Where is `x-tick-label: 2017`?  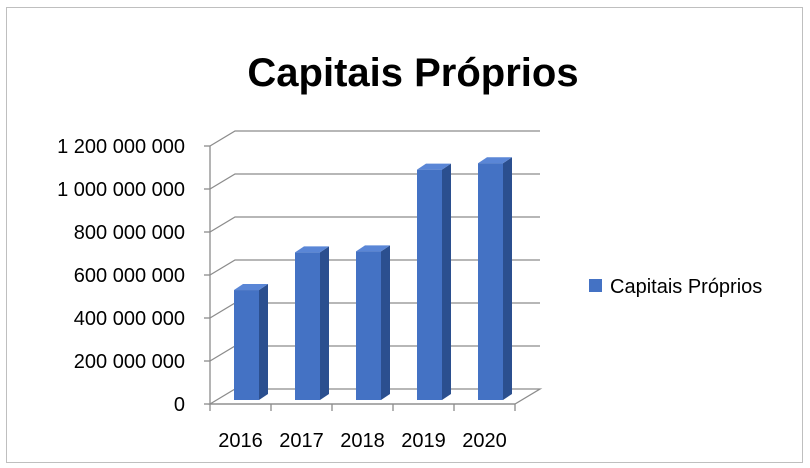 x-tick-label: 2017 is located at coordinates (301, 441).